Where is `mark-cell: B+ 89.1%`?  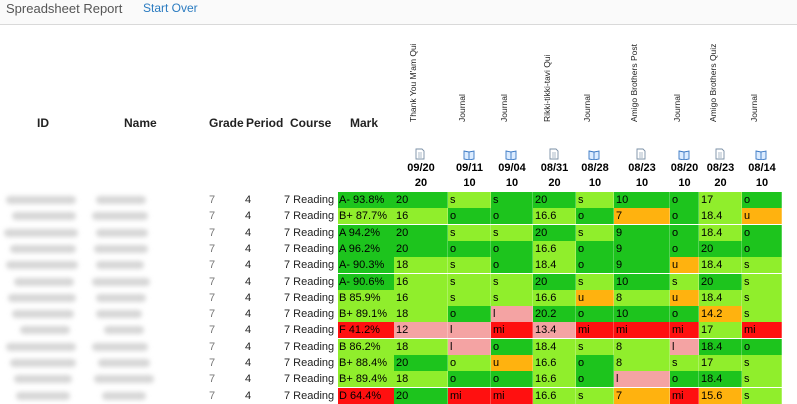 mark-cell: B+ 89.1% is located at coordinates (366, 314).